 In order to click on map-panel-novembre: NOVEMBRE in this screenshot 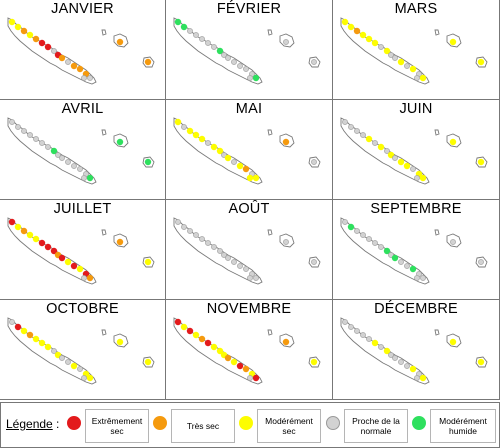, I will do `click(249, 350)`.